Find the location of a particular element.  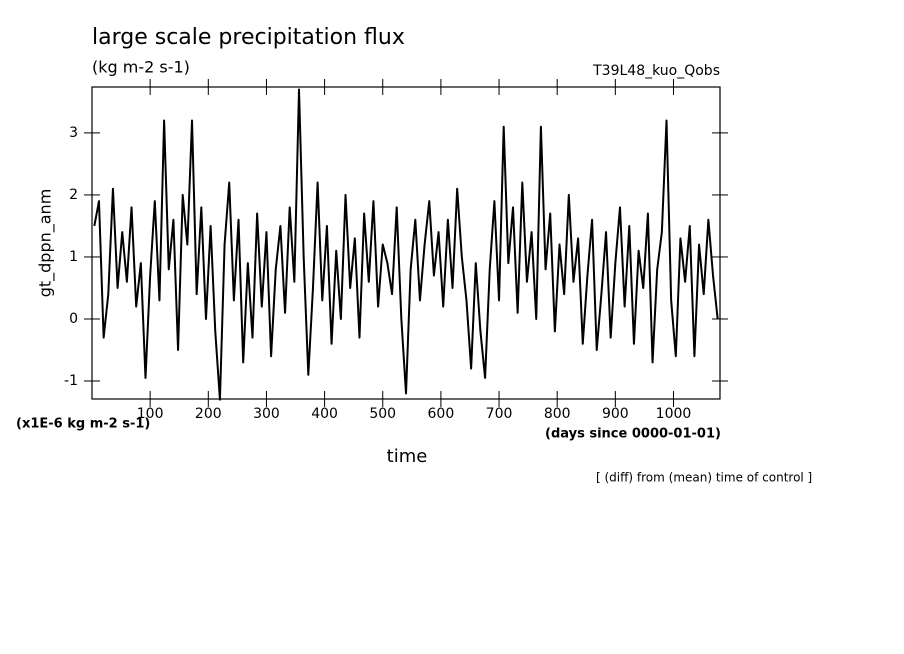

y-unit: (x1E-6 kg m-2 s-1) is located at coordinates (83, 424).